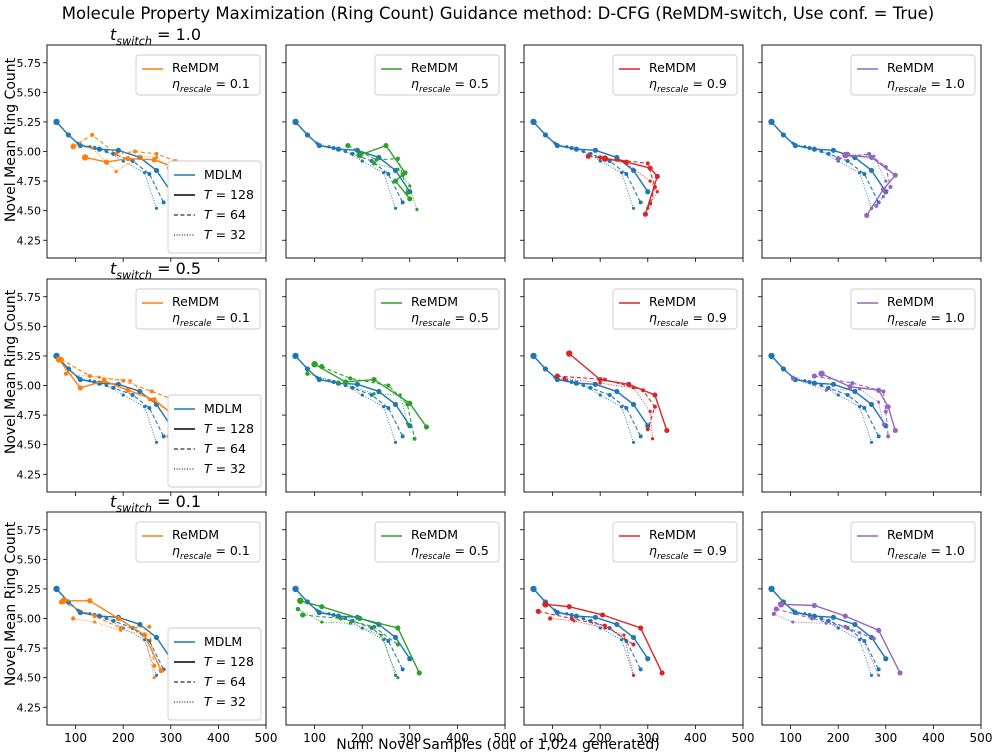  Describe the element at coordinates (225, 701) in the screenshot. I see `legend-t-label: T = 32` at that location.